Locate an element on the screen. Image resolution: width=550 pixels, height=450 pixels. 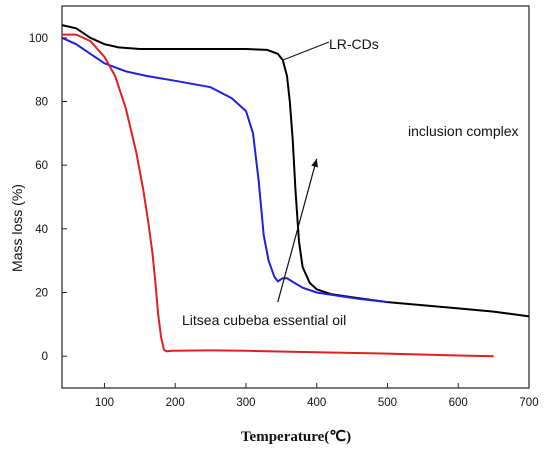
y-tick-label: 40 is located at coordinates (41, 230).